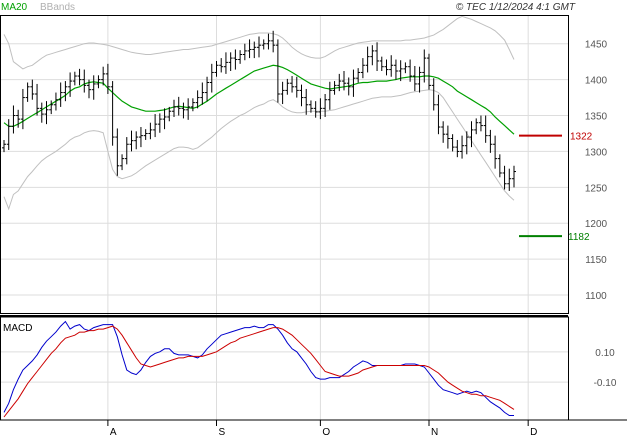 This screenshot has height=440, width=627. What do you see at coordinates (14, 7) in the screenshot?
I see `legend-ma20: MA20` at bounding box center [14, 7].